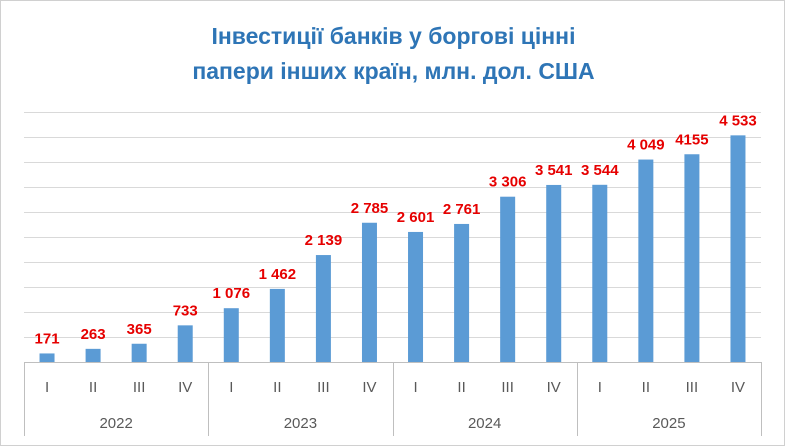 This screenshot has width=785, height=446. What do you see at coordinates (278, 274) in the screenshot?
I see `data-label: 1 462` at bounding box center [278, 274].